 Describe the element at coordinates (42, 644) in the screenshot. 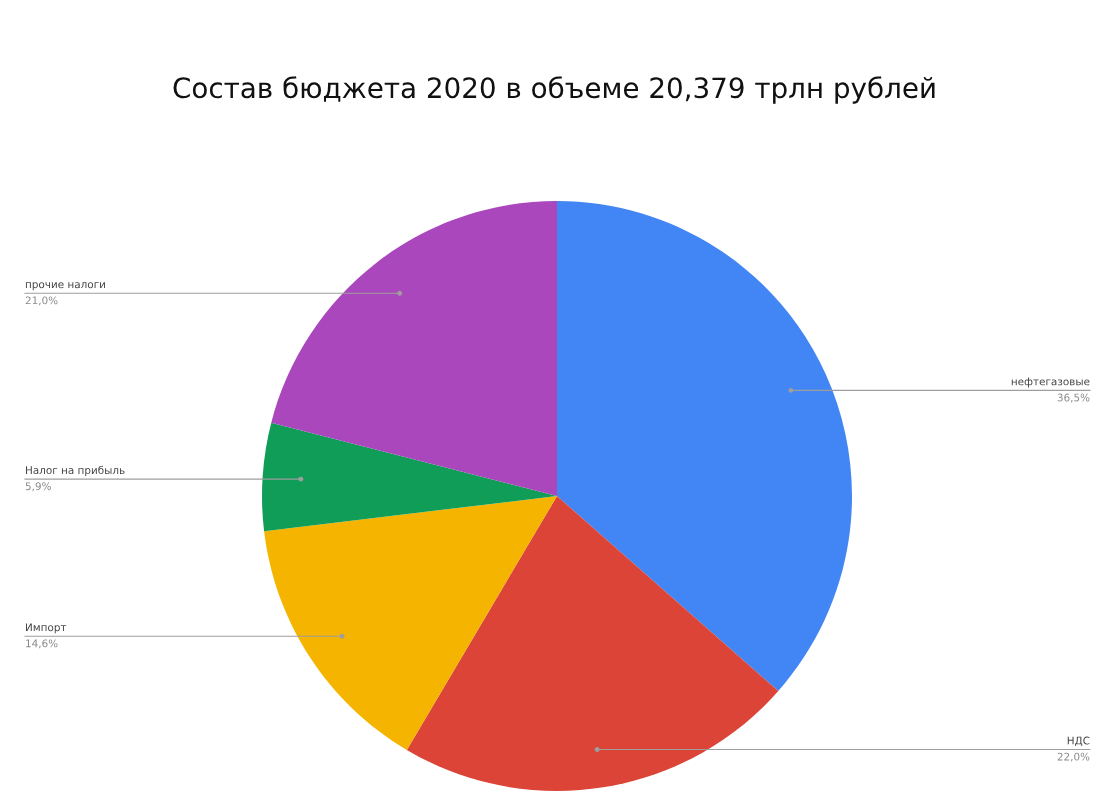

I see `data-label: 14,6%` at that location.